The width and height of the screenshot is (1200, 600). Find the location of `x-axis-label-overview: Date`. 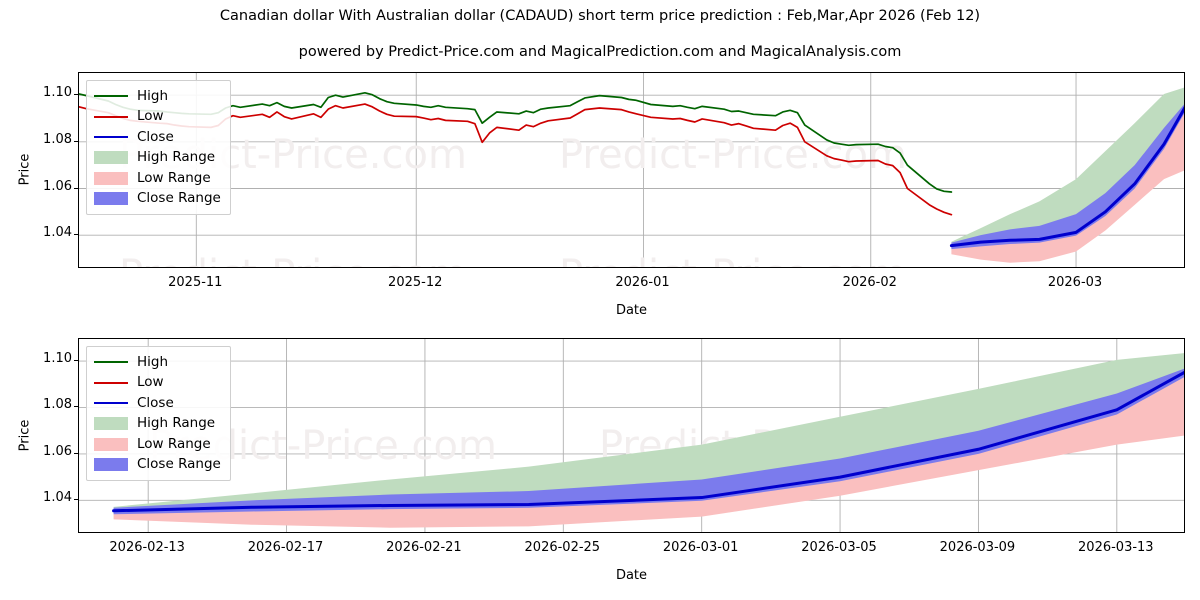

x-axis-label-overview: Date is located at coordinates (631, 310).